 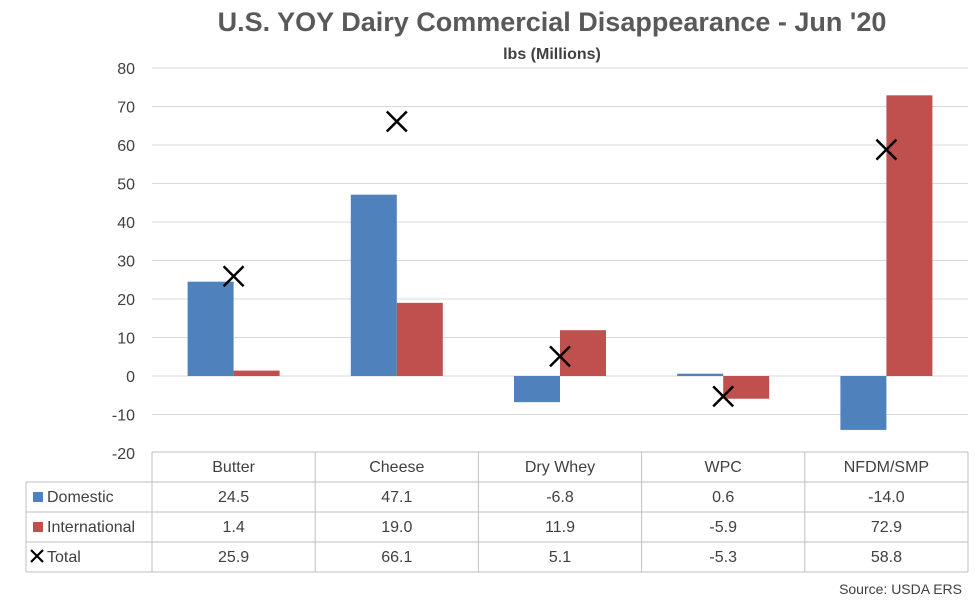 I want to click on chart-subtitle: lbs (Millions), so click(x=552, y=54).